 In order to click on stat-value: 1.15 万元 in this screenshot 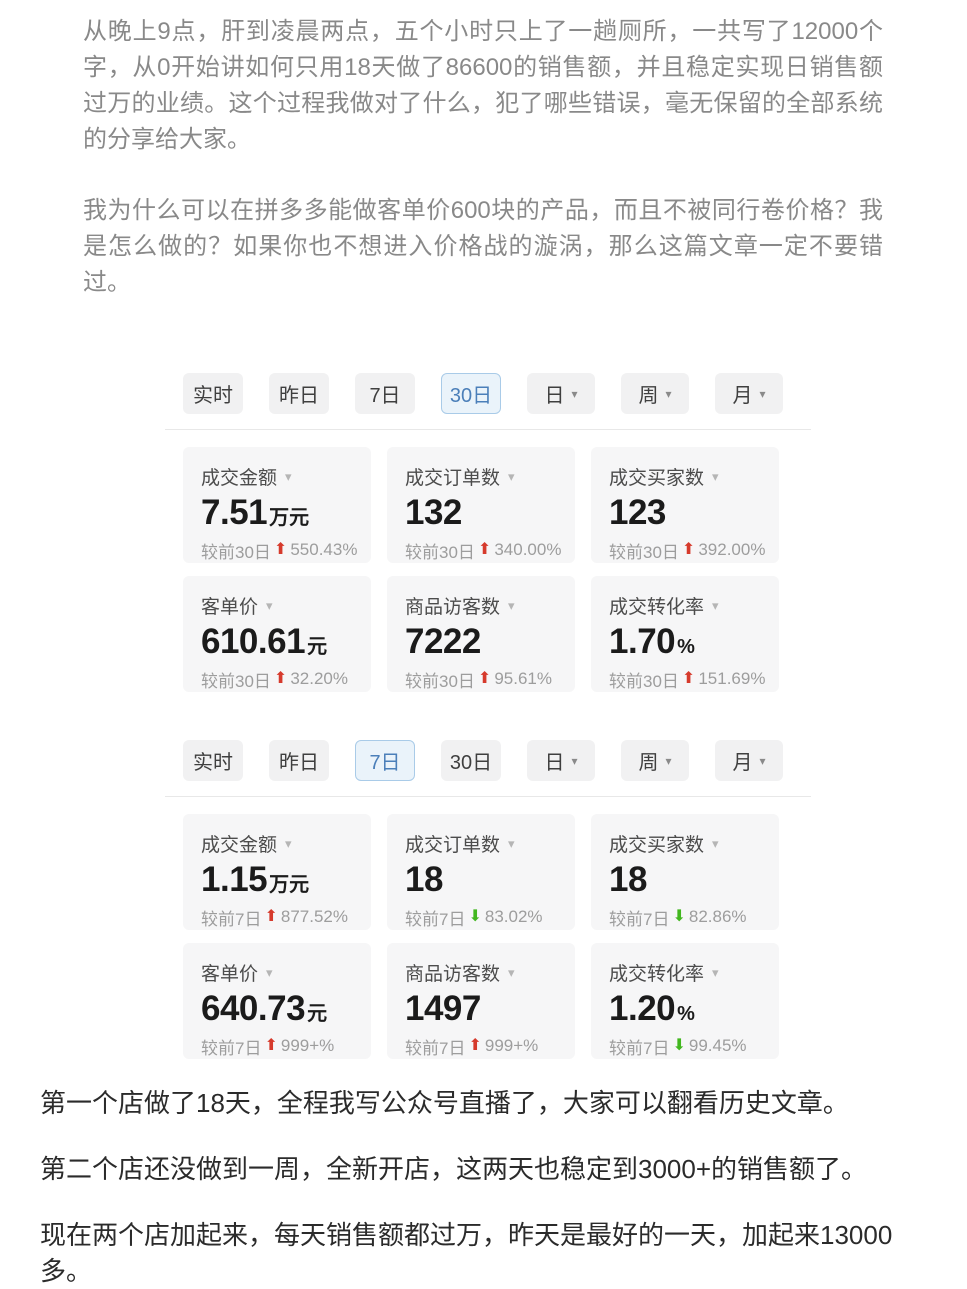, I will do `click(255, 879)`.